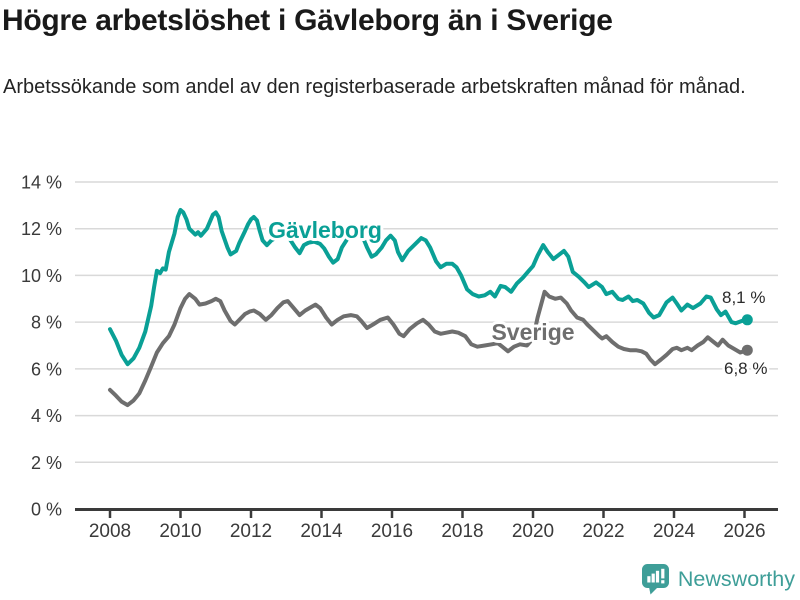 This screenshot has width=800, height=600. I want to click on x-axis-label: 2024, so click(674, 531).